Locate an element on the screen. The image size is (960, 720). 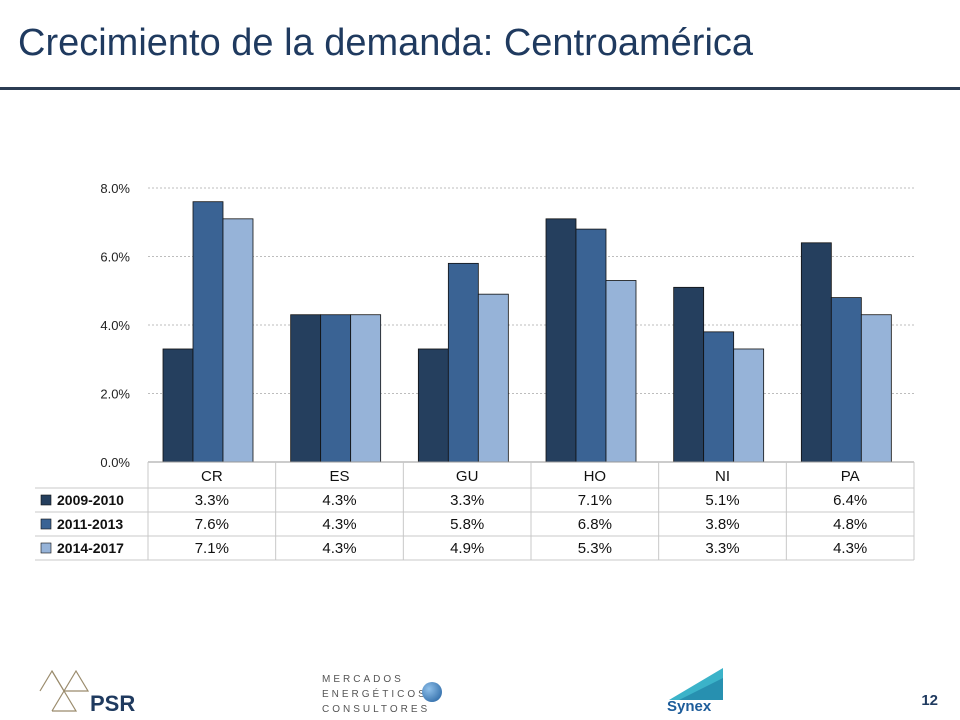
category-label: CR is located at coordinates (212, 476).